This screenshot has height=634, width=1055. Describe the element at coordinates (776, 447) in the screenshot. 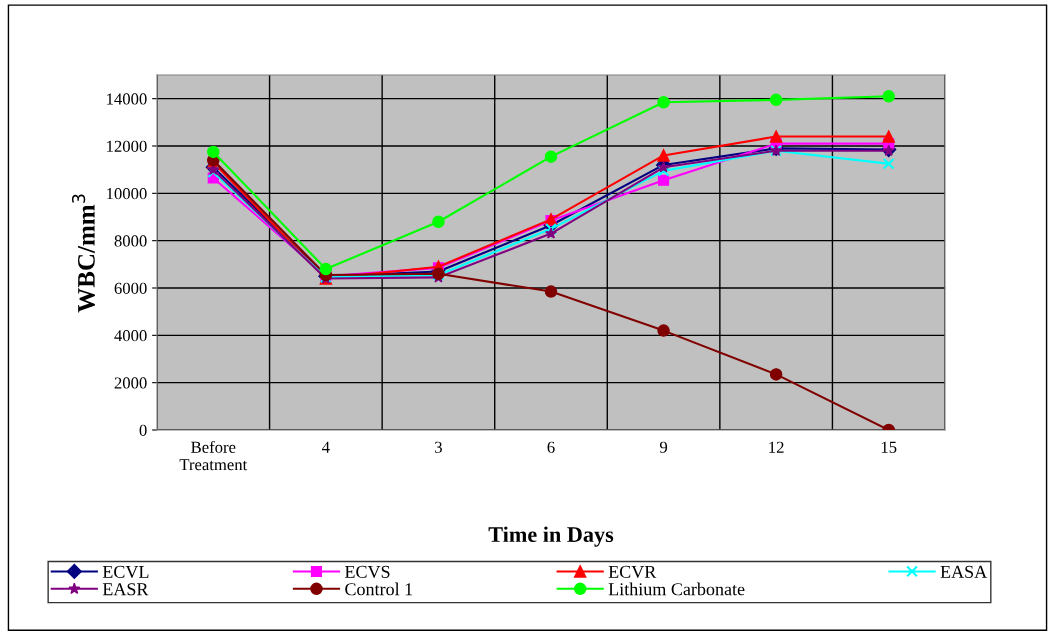

I see `x-tick-label: 12` at that location.